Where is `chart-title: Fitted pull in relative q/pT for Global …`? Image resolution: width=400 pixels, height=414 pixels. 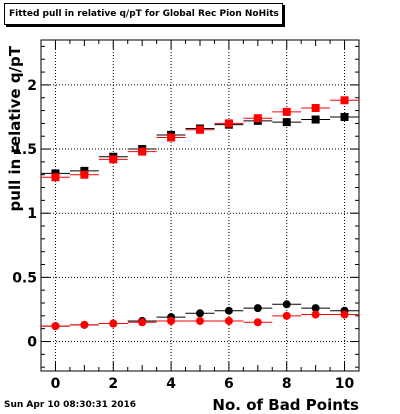
chart-title: Fitted pull in relative q/pT for Global … is located at coordinates (143, 14).